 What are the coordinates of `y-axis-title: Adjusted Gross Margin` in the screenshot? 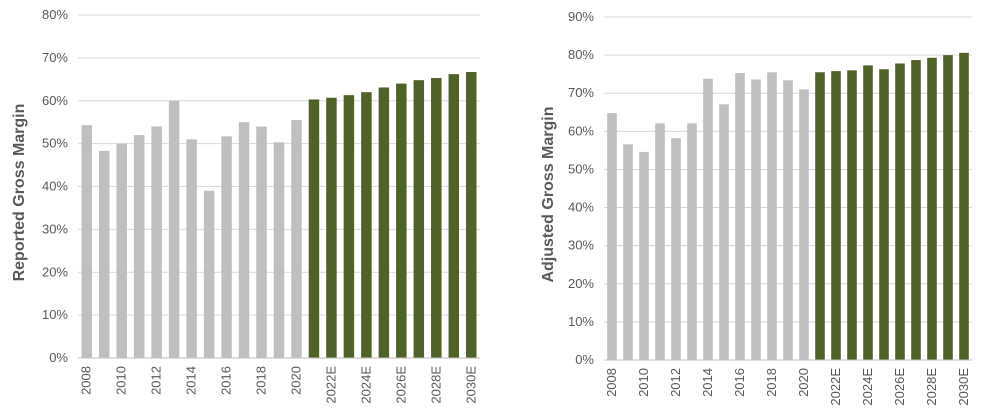 It's located at (548, 194).